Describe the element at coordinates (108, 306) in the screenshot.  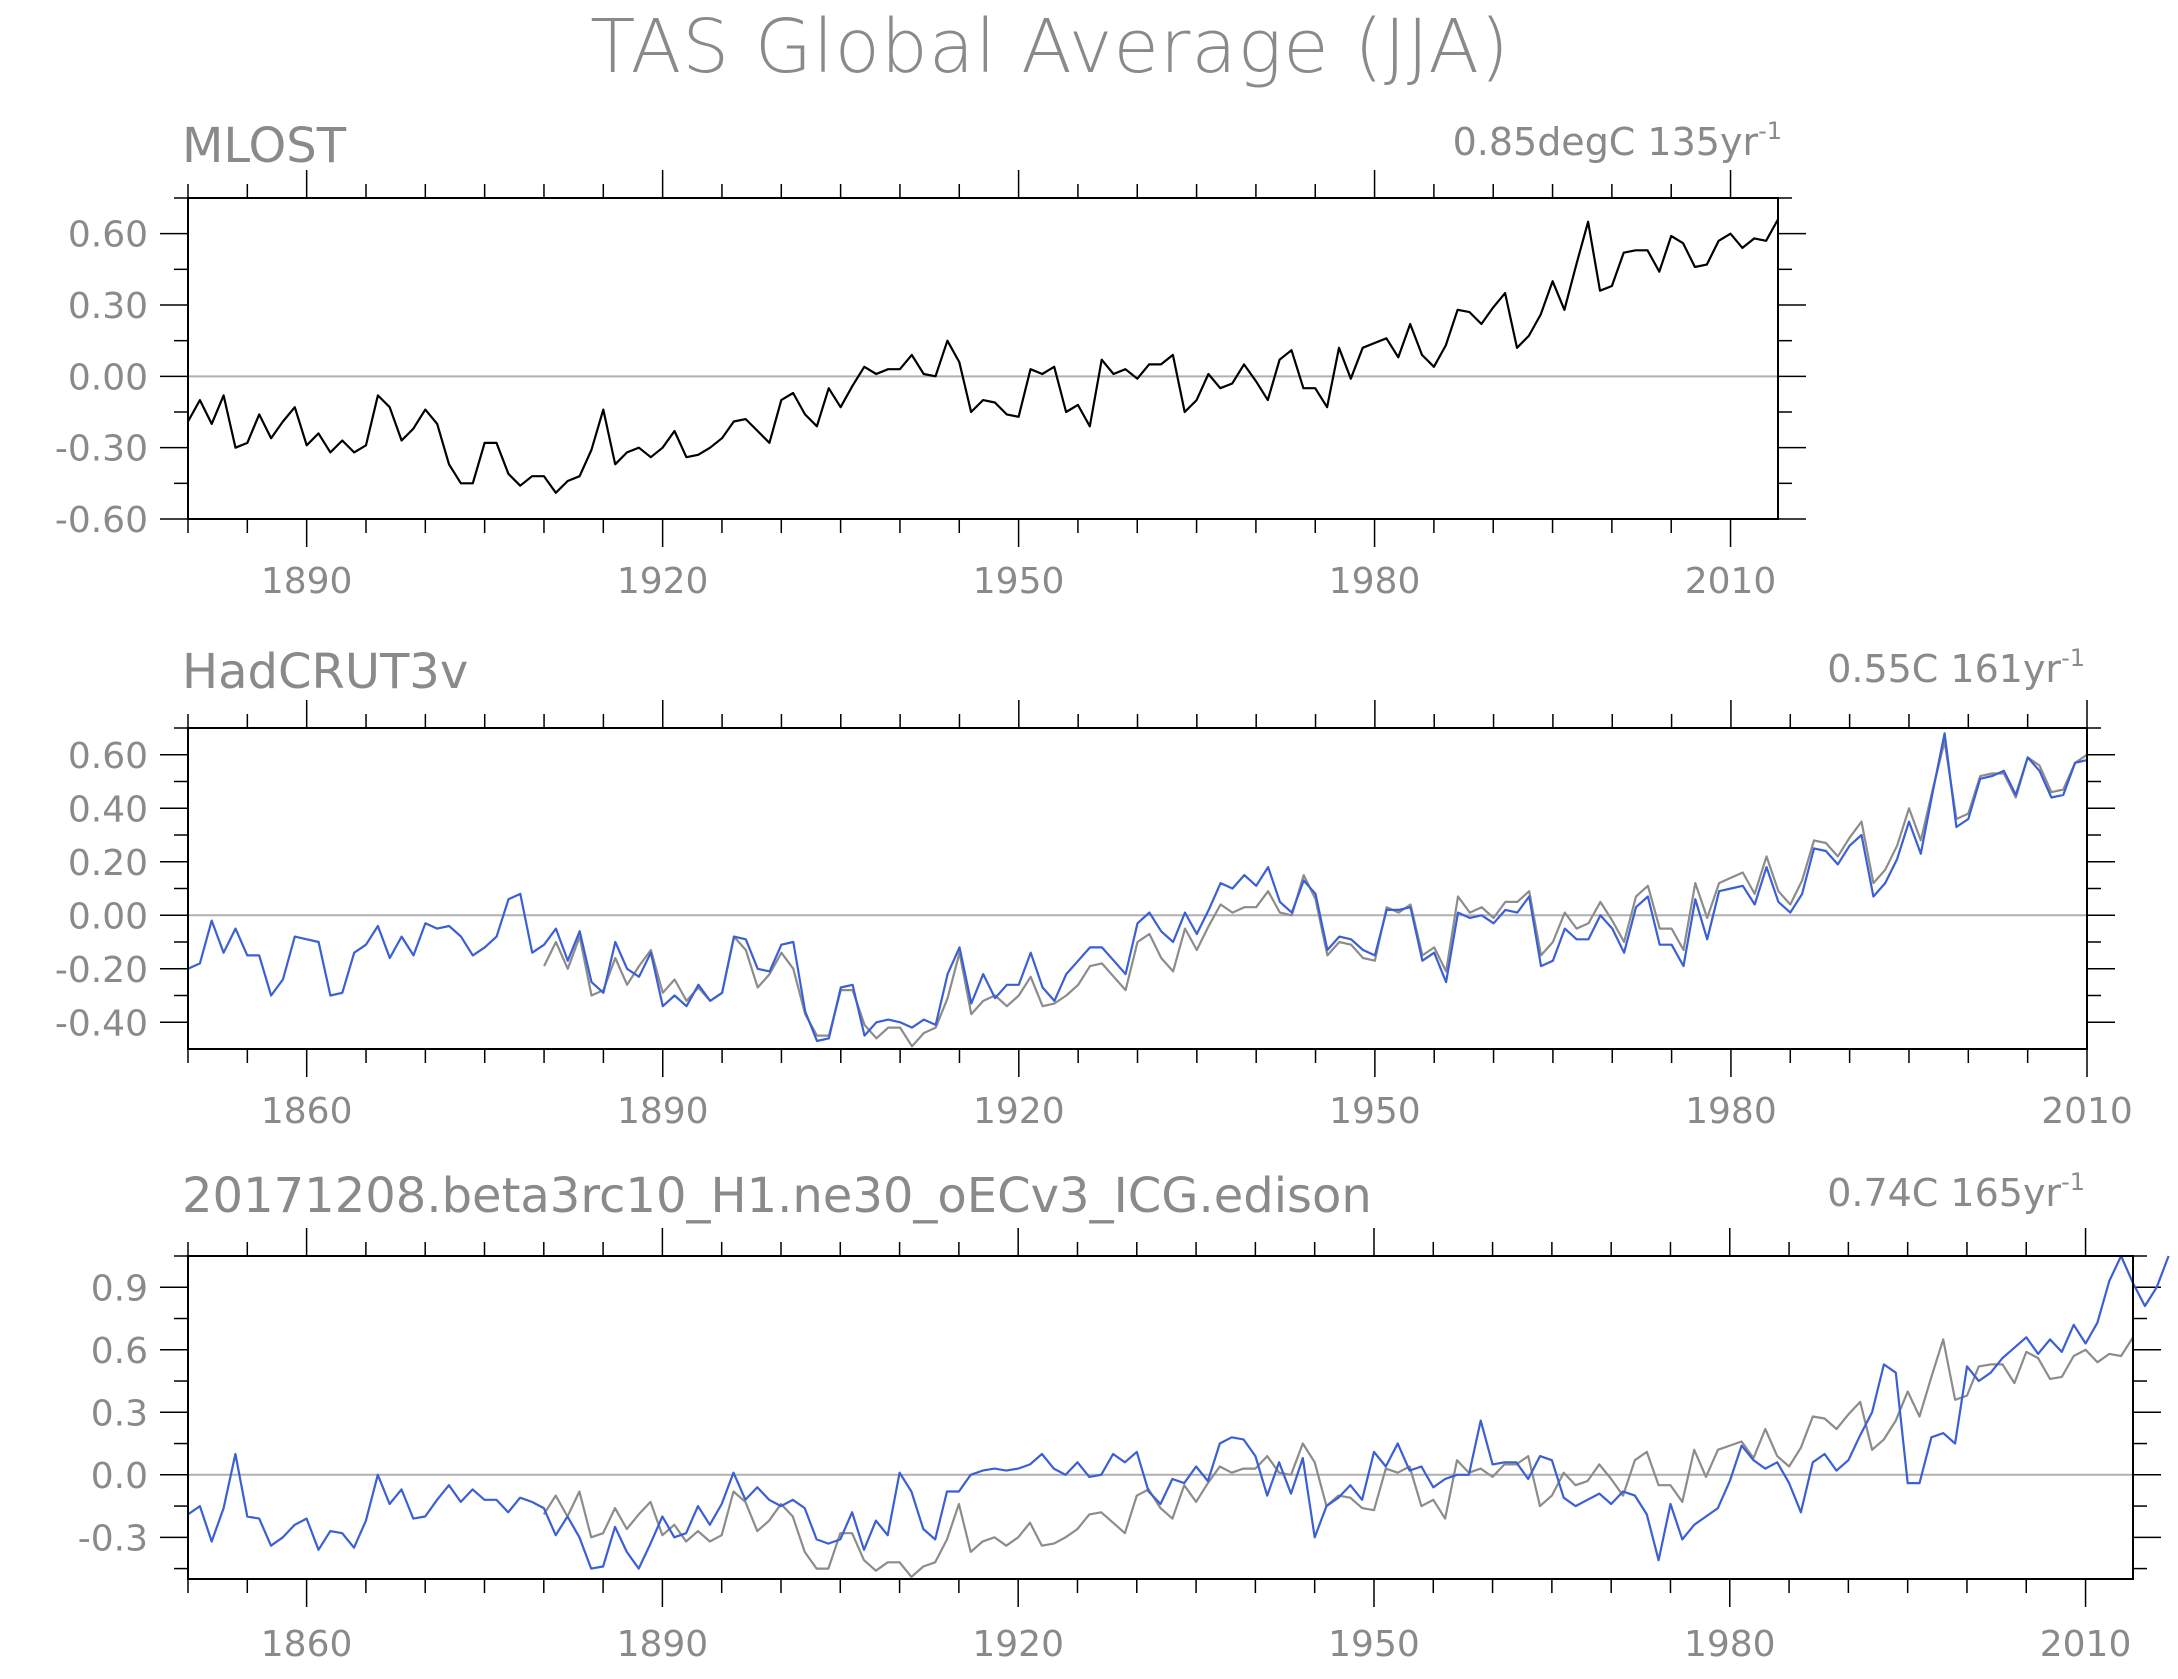
I see `y-tick-label: 0.30` at that location.